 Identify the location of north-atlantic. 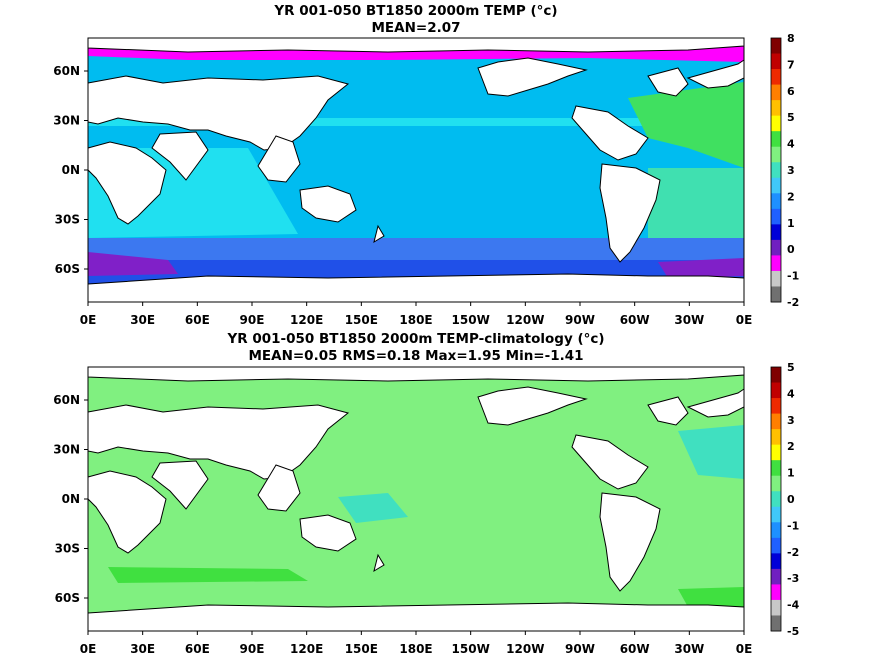
(686, 125).